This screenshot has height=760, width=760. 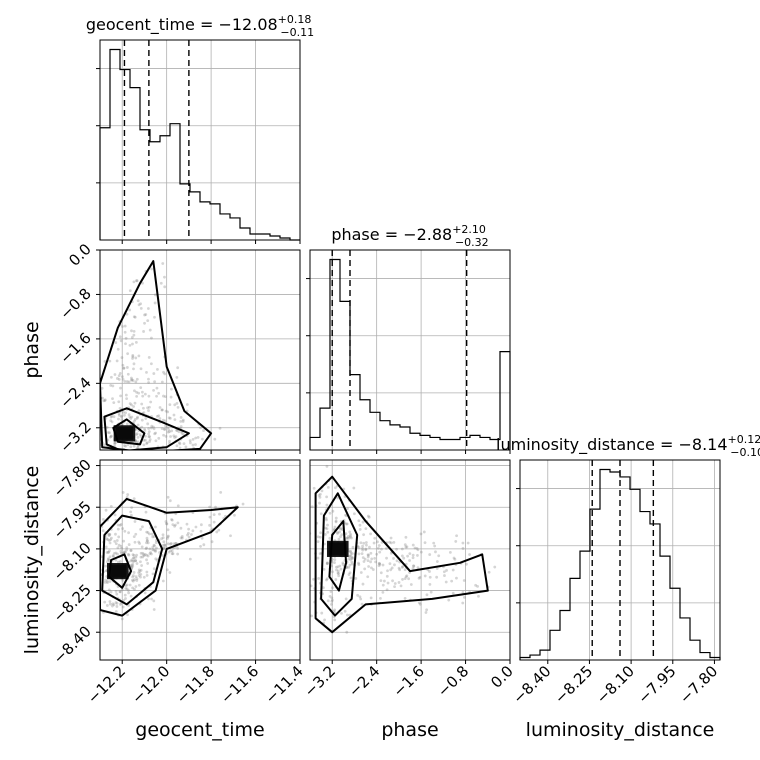 What do you see at coordinates (409, 730) in the screenshot?
I see `x-axis-label-phase: phase` at bounding box center [409, 730].